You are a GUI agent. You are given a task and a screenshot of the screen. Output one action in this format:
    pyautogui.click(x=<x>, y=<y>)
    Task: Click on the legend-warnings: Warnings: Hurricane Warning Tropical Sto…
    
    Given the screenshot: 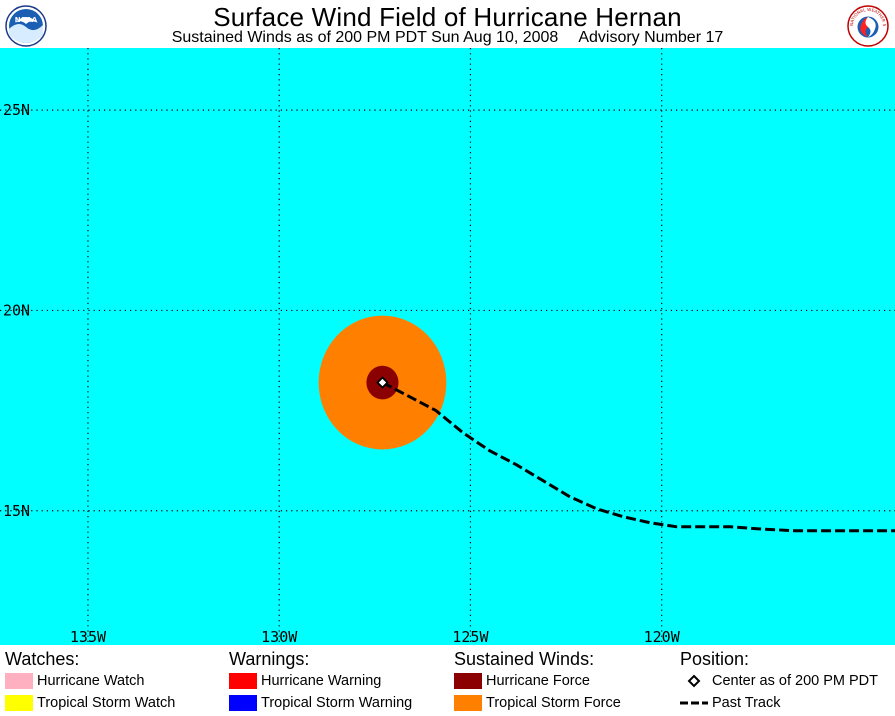 What is the action you would take?
    pyautogui.click(x=320, y=681)
    